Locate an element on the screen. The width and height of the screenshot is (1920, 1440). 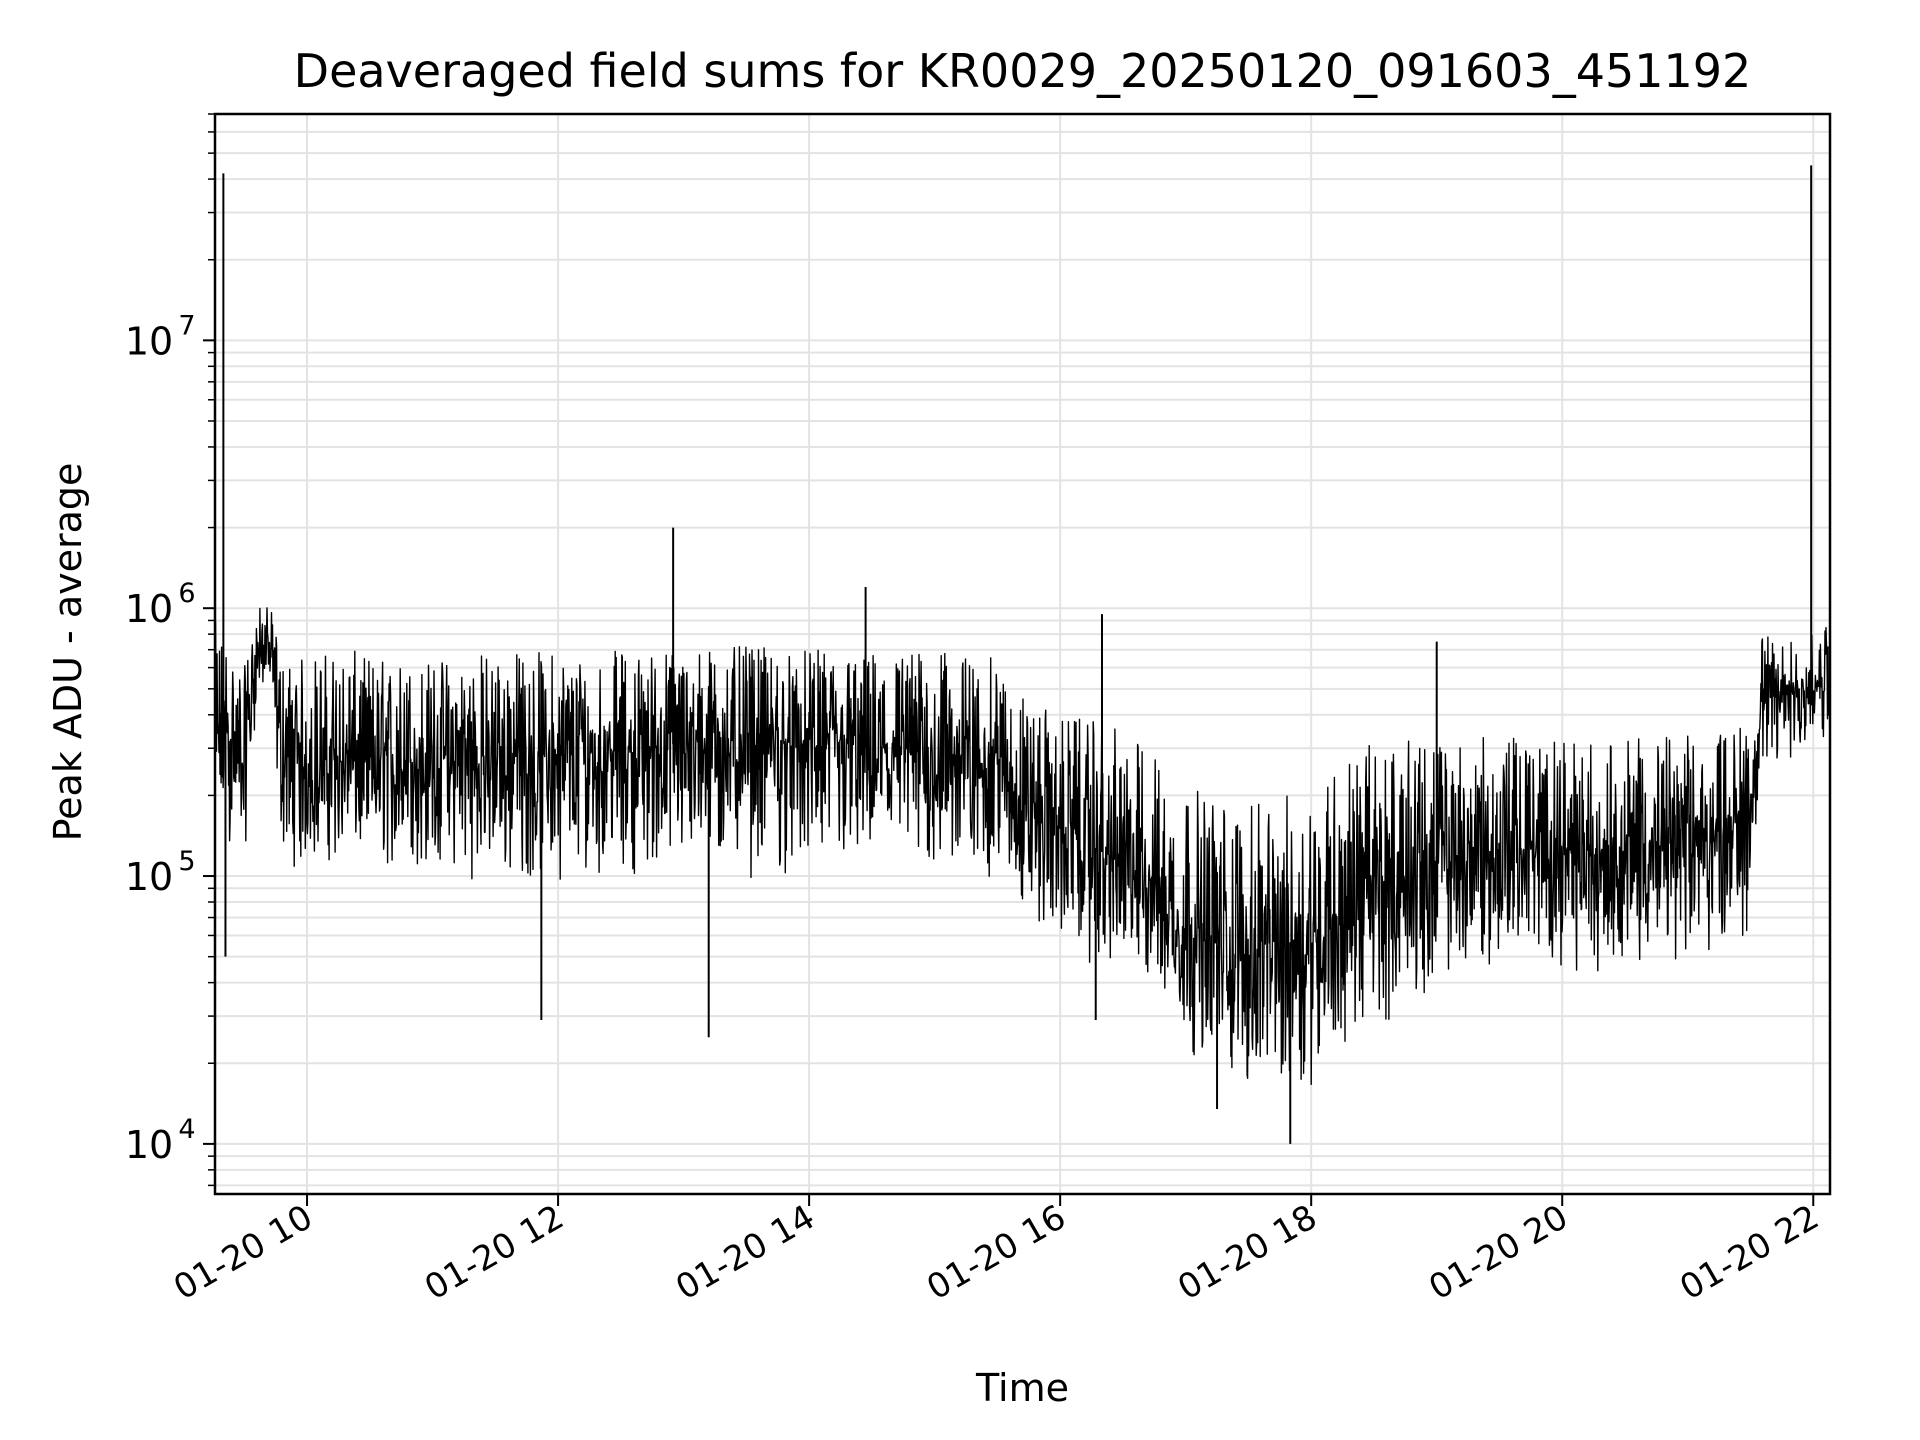
x-tick-label: 01-20 18 is located at coordinates (1247, 1252).